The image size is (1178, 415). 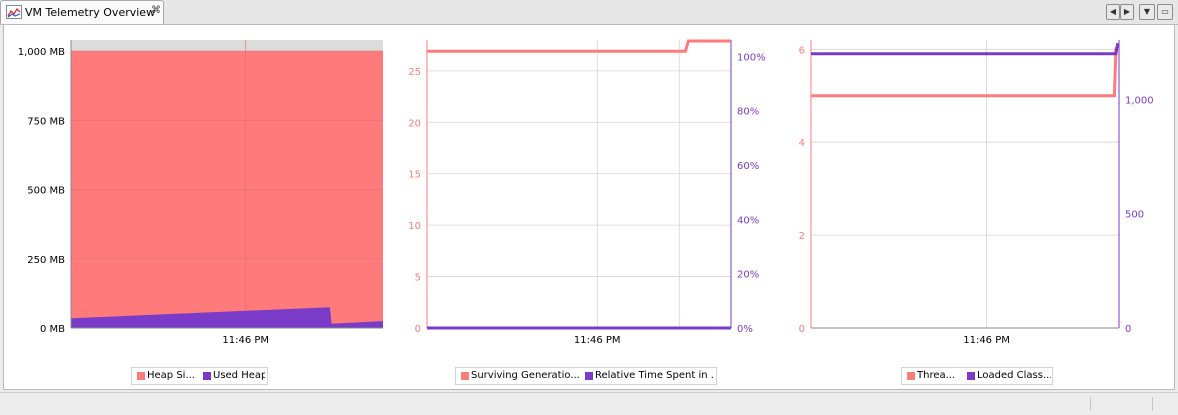 I want to click on dropdown-icon: ▼, so click(x=1147, y=12).